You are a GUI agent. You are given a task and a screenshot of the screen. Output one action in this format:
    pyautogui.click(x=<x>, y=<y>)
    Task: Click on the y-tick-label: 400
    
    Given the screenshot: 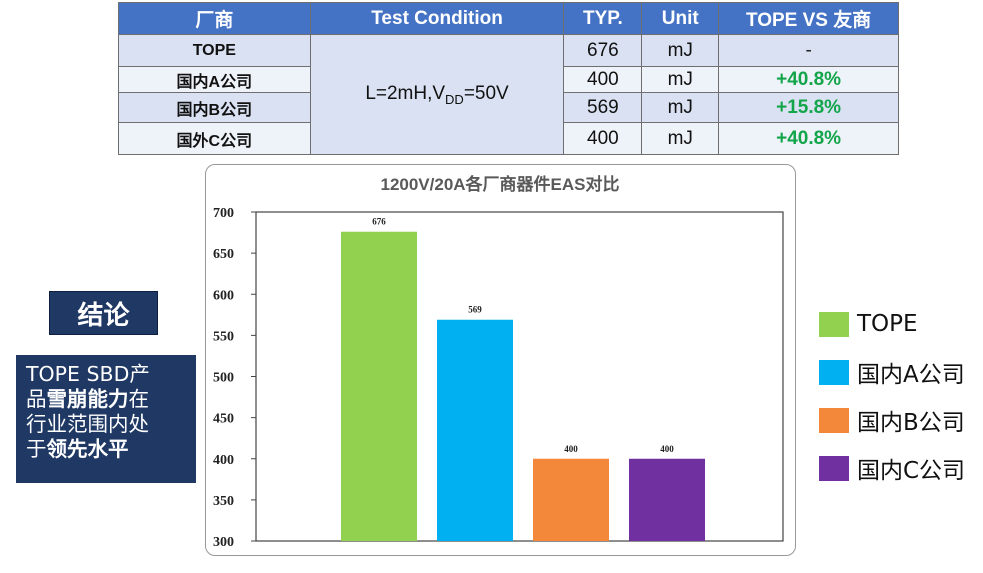 What is the action you would take?
    pyautogui.click(x=223, y=460)
    